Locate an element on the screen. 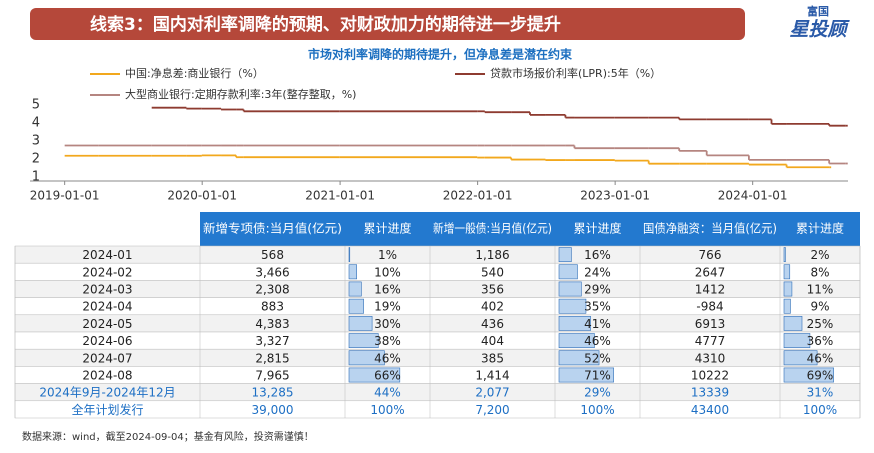  x-tick-label: 2021-01-01 is located at coordinates (340, 196).